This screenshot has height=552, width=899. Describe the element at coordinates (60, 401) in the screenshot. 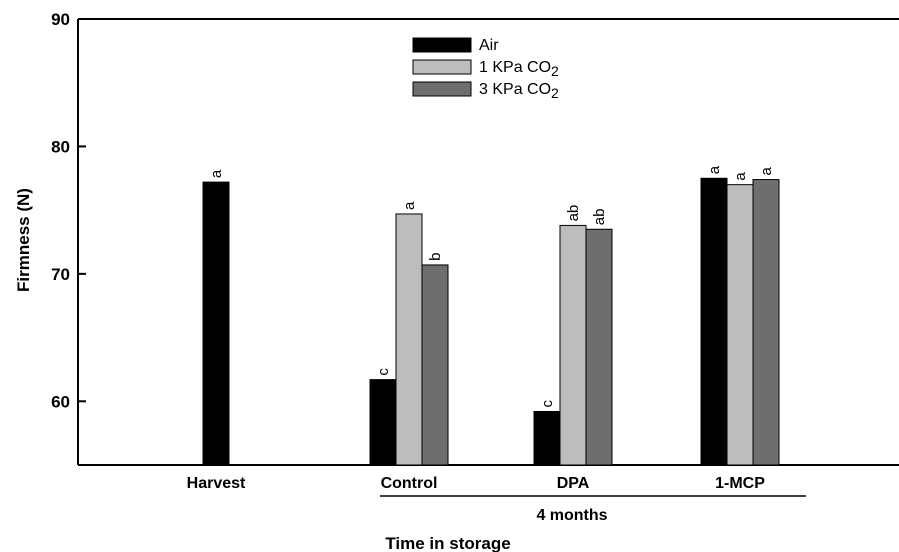

I see `y-tick-label: 60` at that location.